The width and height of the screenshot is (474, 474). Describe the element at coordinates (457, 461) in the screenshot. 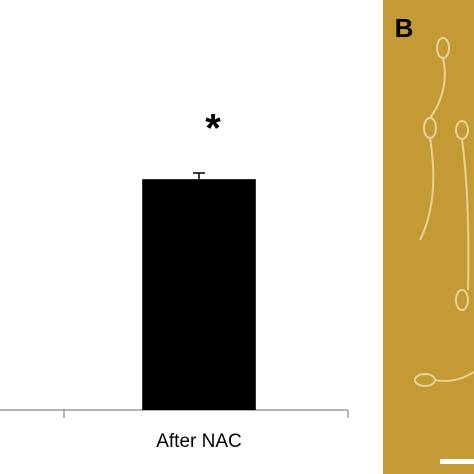

I see `scale-bar` at that location.